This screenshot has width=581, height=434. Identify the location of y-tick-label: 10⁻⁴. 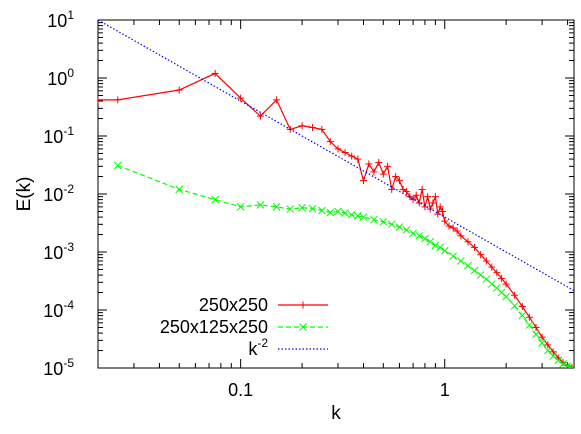
(58, 309).